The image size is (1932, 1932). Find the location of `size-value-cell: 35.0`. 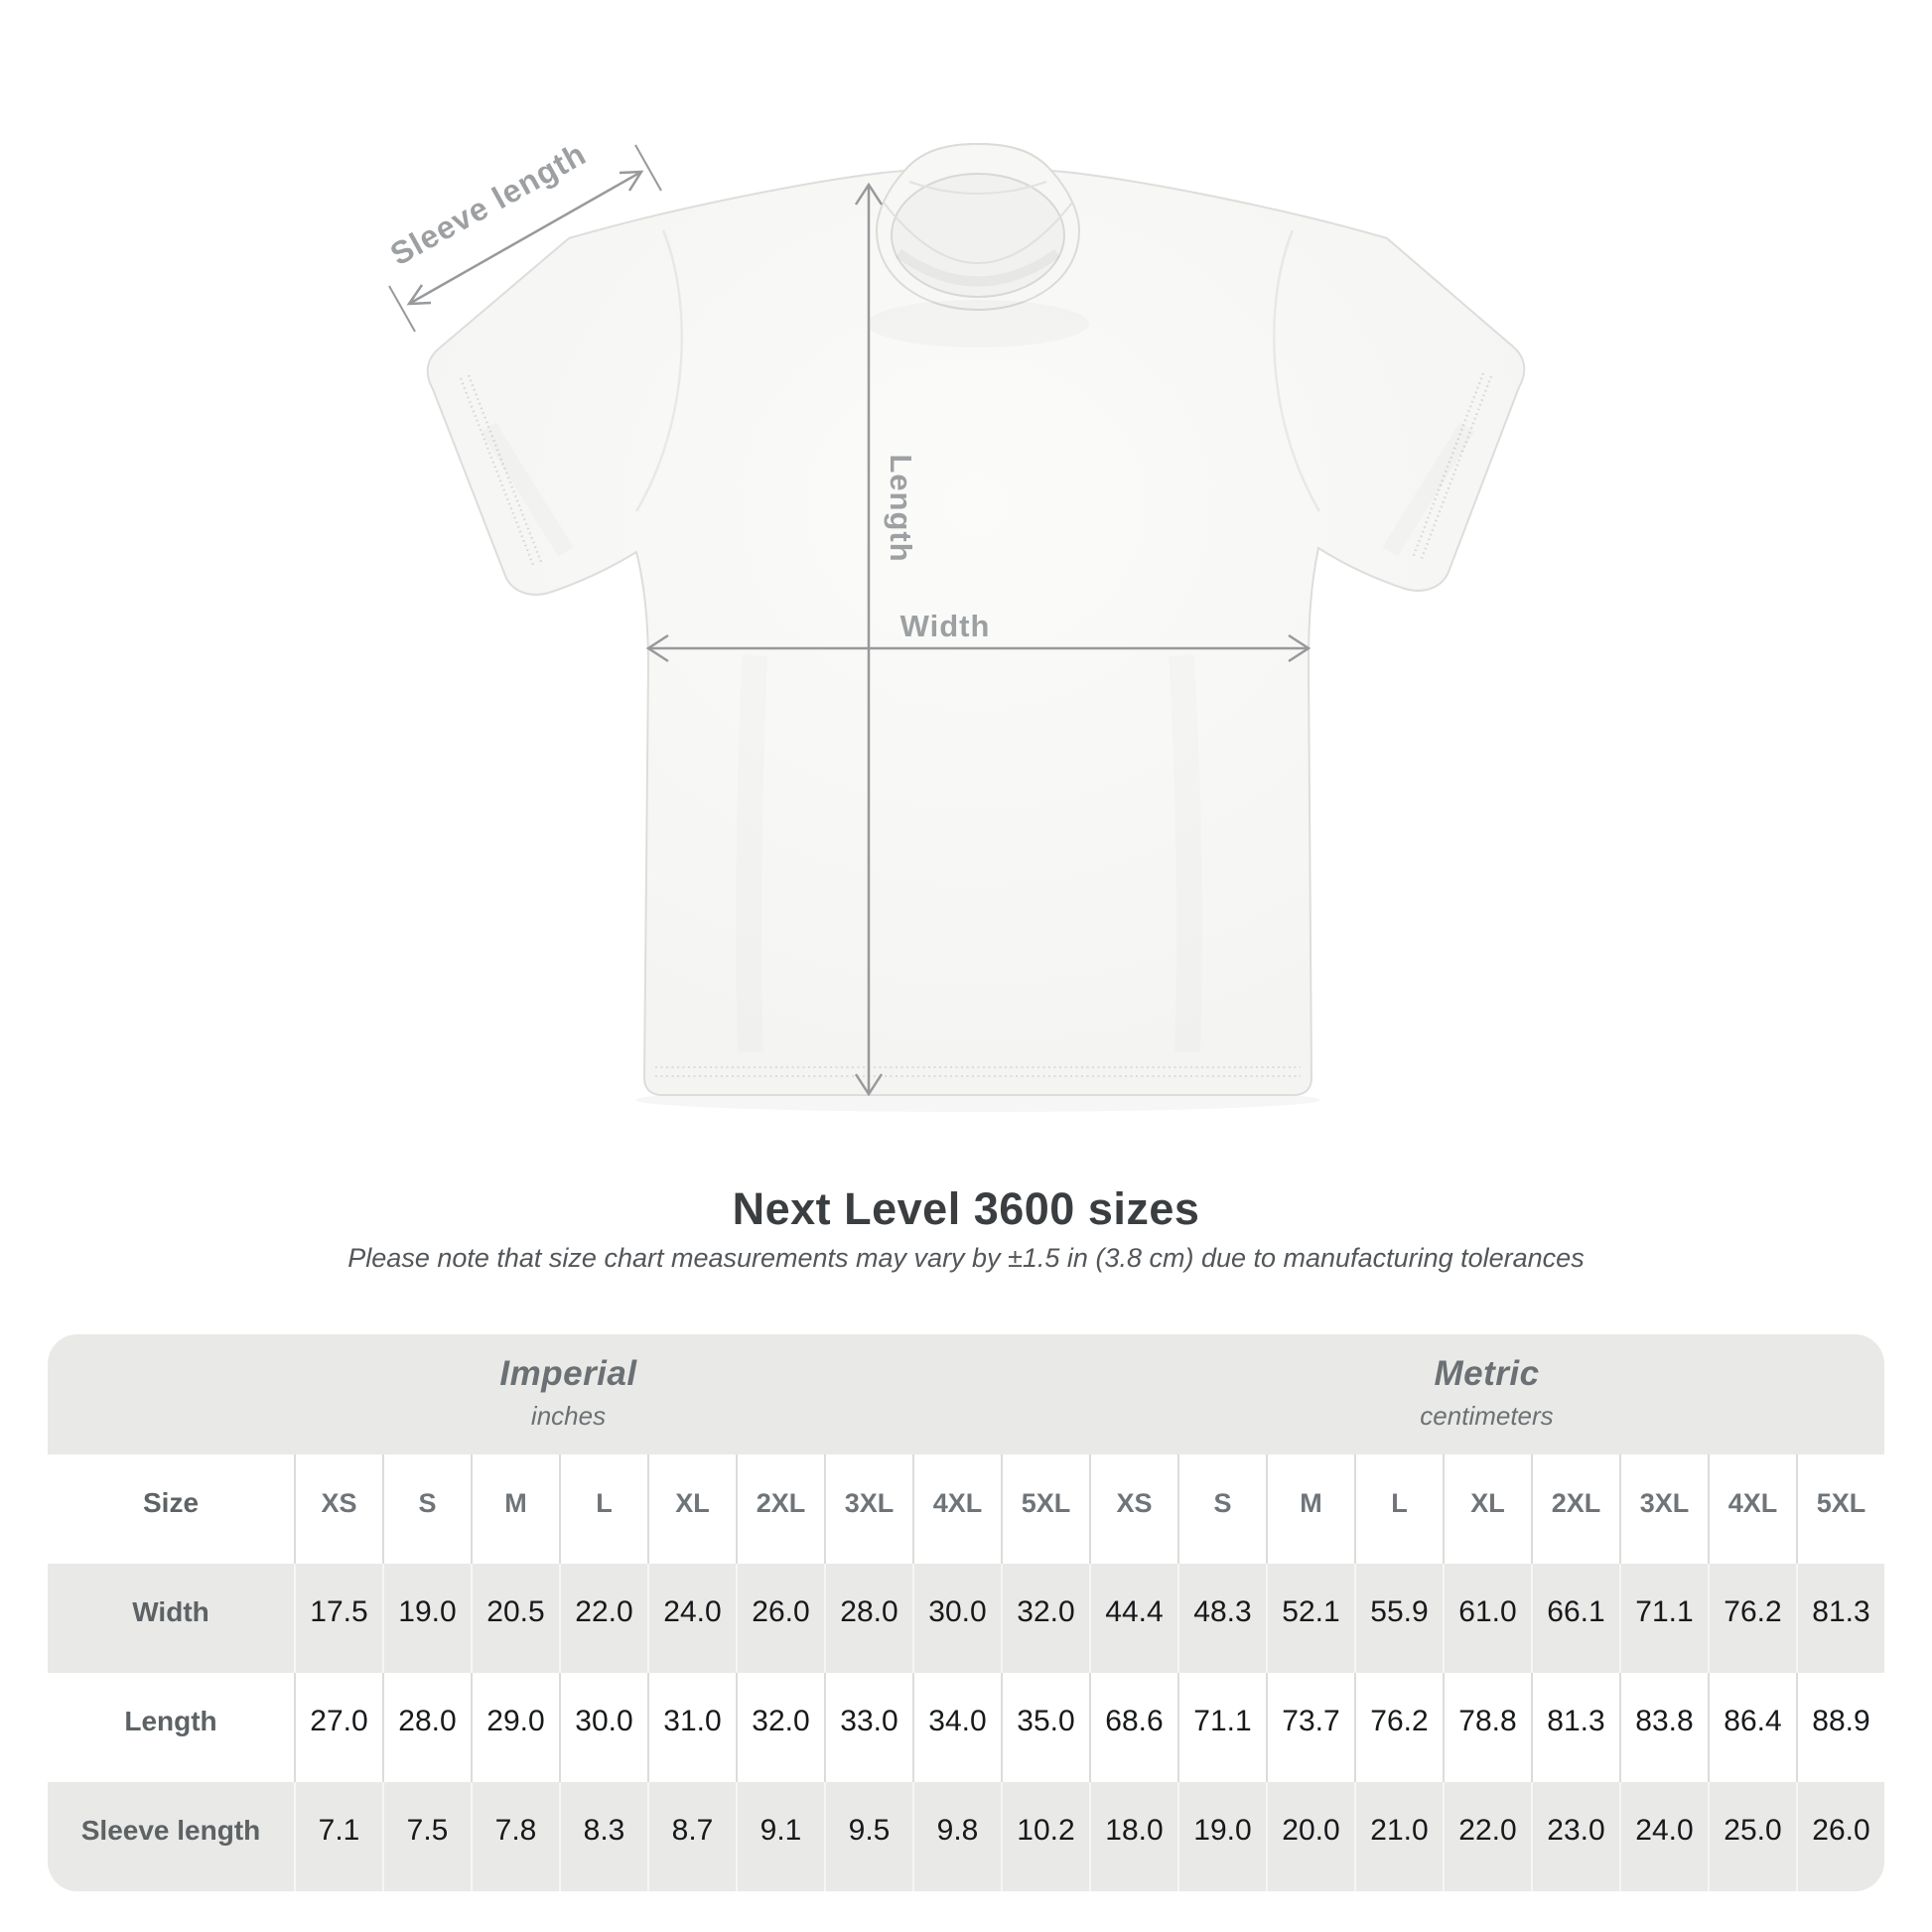

size-value-cell: 35.0 is located at coordinates (1045, 1727).